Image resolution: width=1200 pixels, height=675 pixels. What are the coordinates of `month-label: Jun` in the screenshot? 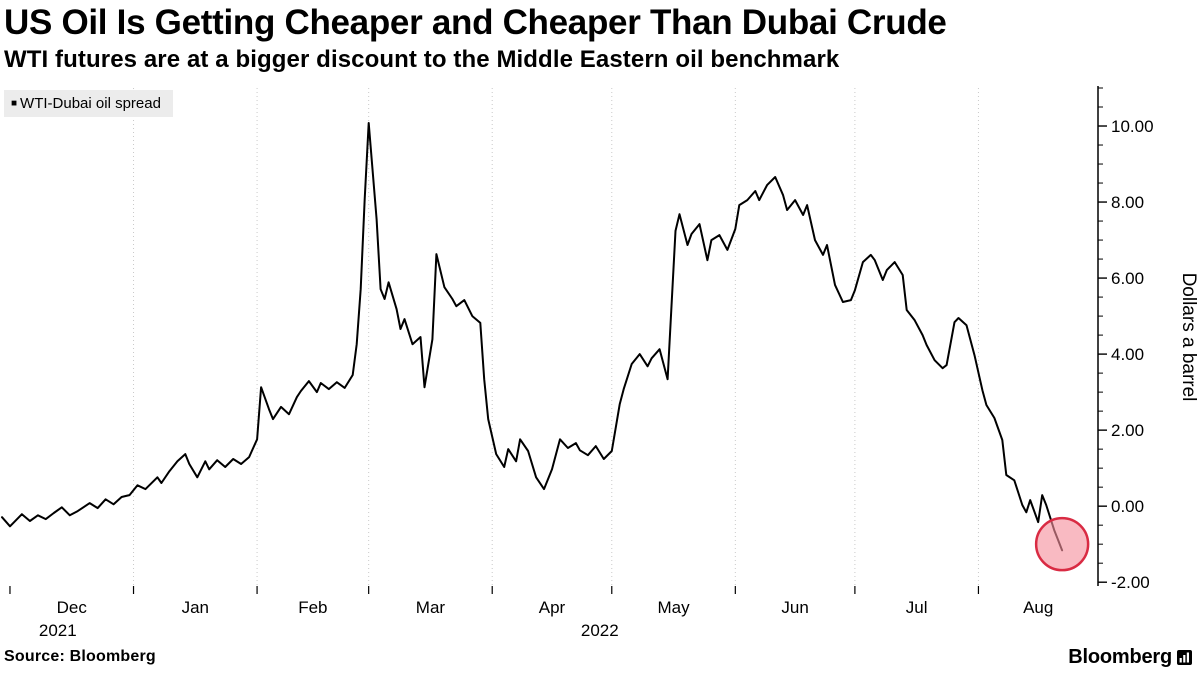 It's located at (794, 607).